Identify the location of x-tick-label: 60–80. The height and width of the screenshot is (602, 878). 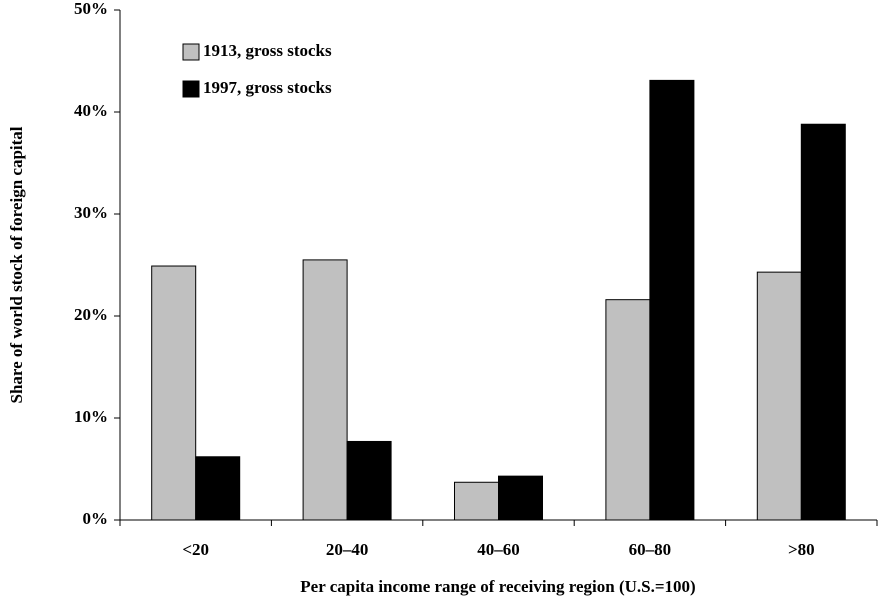
(650, 549).